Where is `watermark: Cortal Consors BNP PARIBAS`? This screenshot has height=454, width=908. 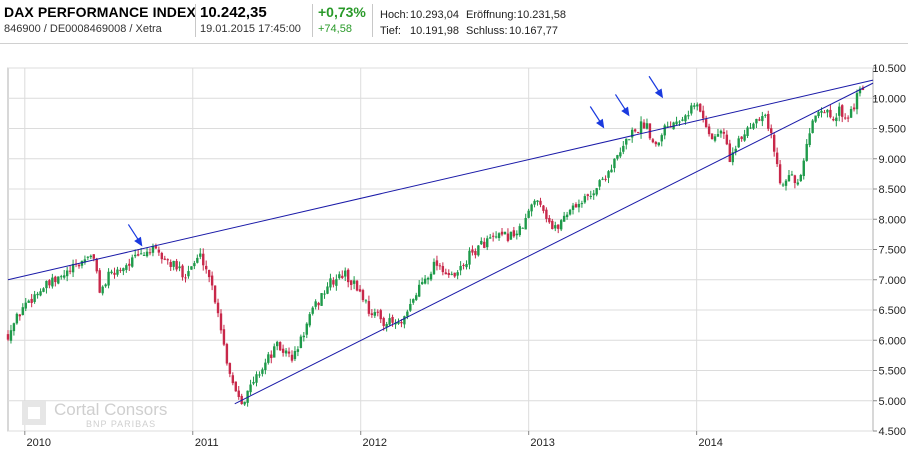 watermark: Cortal Consors BNP PARIBAS is located at coordinates (94, 414).